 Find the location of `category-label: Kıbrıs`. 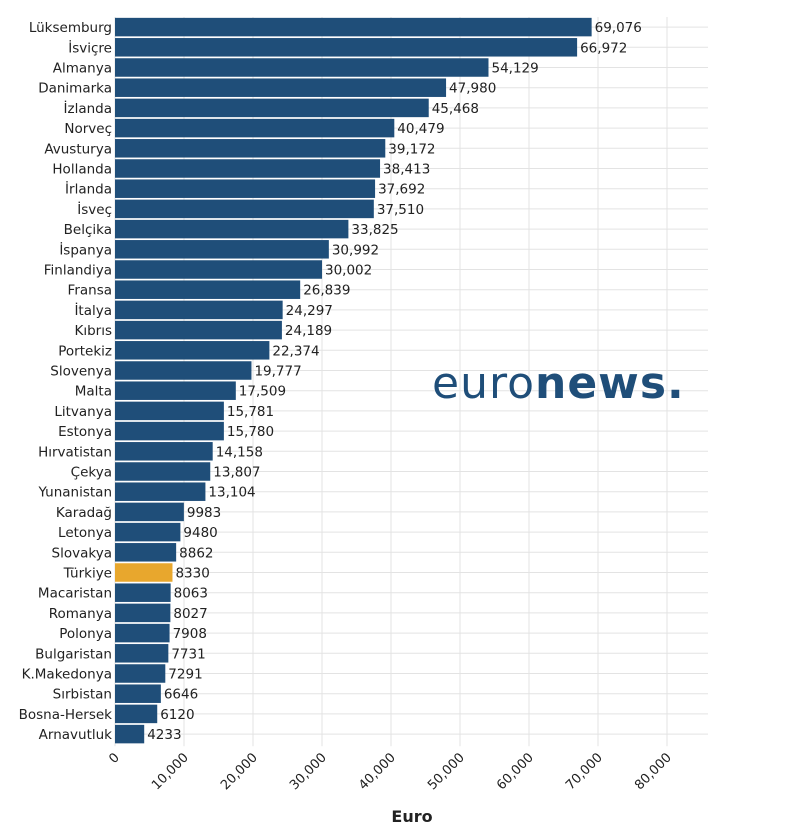

category-label: Kıbrıs is located at coordinates (93, 331).